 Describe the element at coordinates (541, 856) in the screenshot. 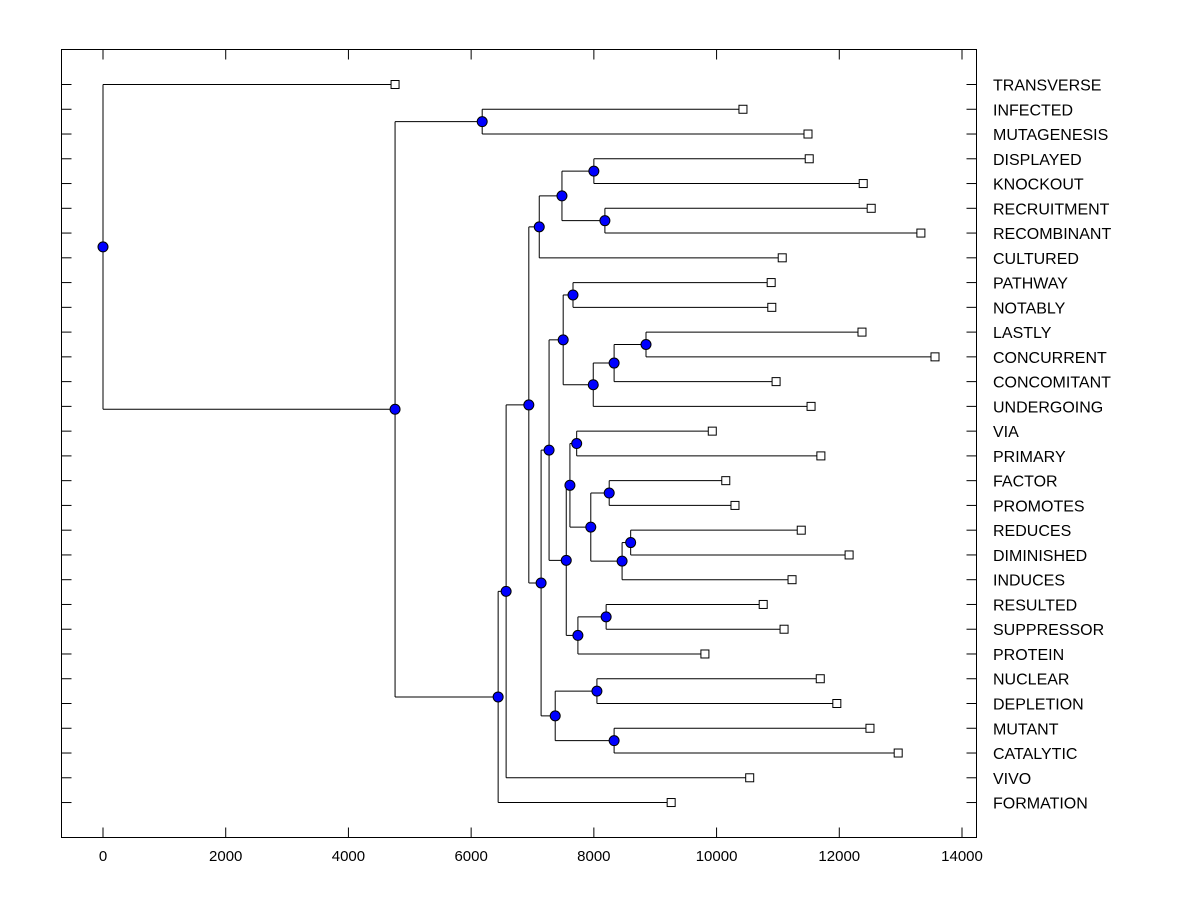

I see `x-axis-tick-labels: 0 2000 4000 6000 8000 10000 12000 14000` at that location.